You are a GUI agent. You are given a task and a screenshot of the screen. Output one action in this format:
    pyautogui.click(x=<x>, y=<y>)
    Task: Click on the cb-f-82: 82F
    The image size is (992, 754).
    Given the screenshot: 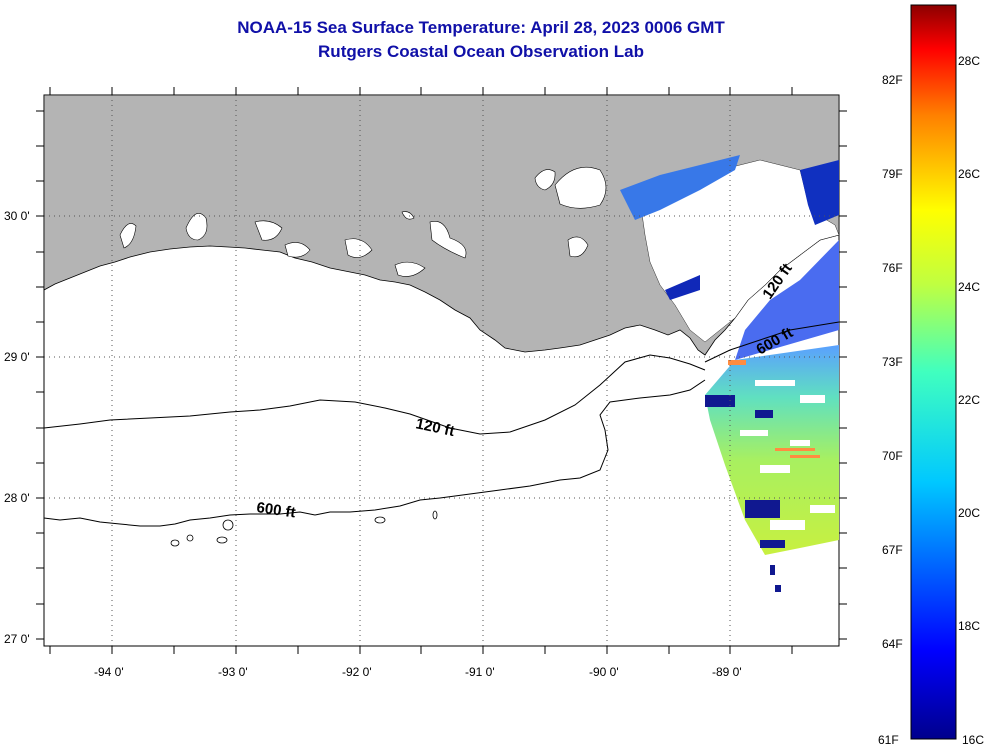 What is the action you would take?
    pyautogui.click(x=892, y=80)
    